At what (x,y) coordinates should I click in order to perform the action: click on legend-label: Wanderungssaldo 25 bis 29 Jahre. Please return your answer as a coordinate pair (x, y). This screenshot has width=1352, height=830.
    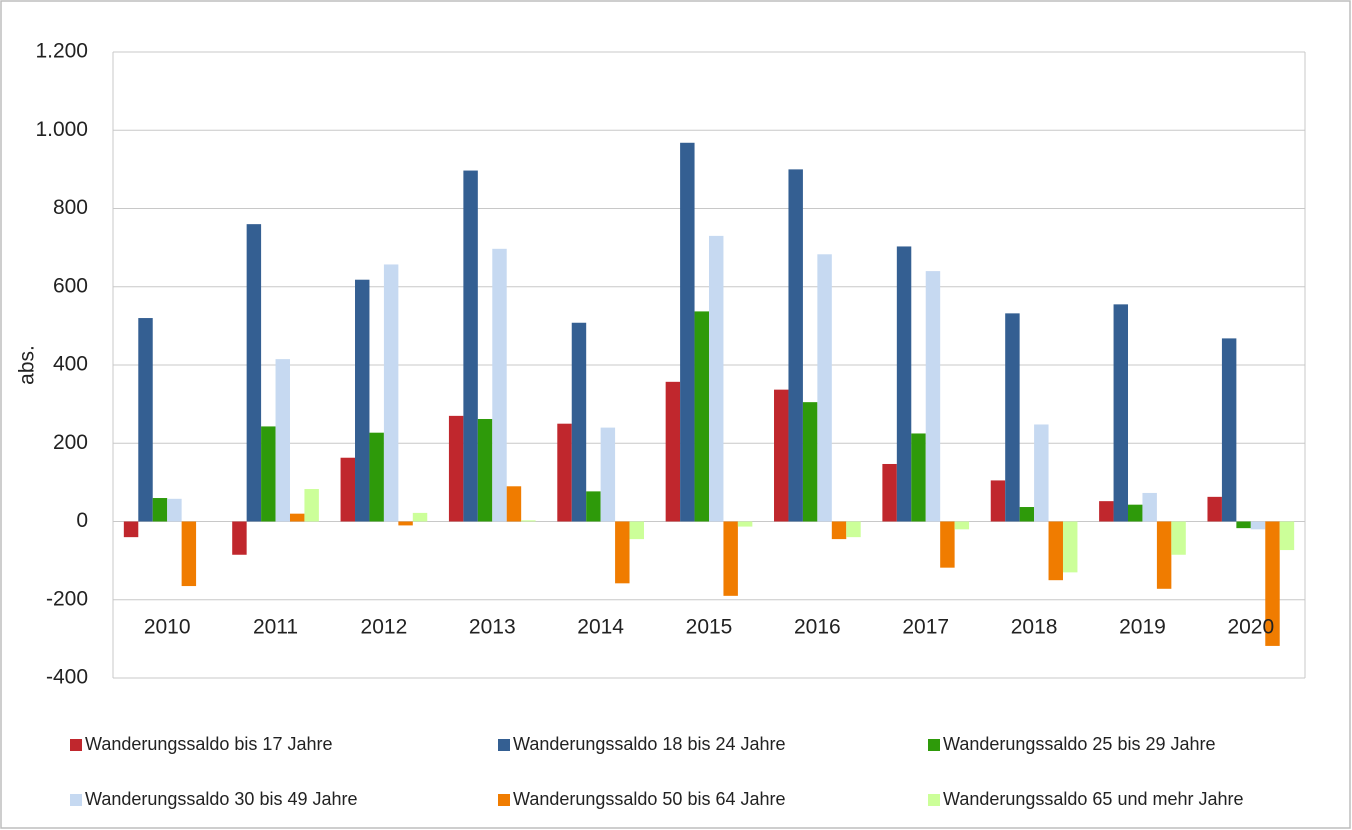
    Looking at the image, I should click on (1079, 744).